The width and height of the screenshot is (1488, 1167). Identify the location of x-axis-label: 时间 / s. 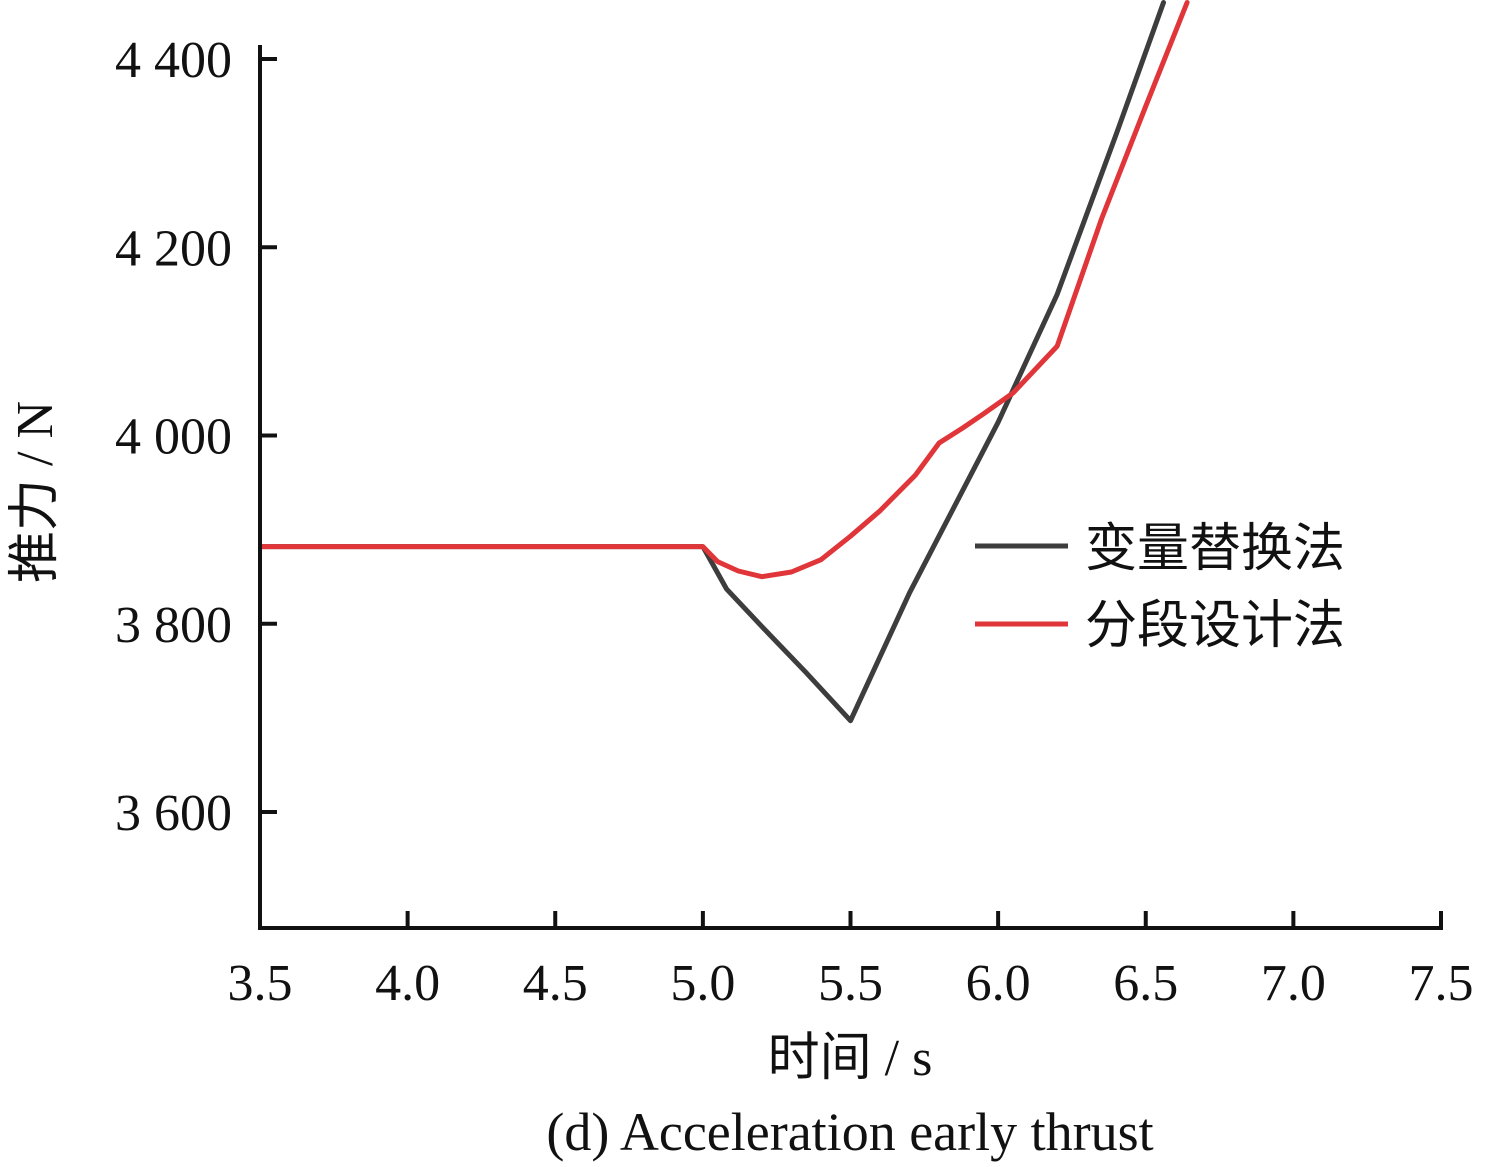
(850, 1058).